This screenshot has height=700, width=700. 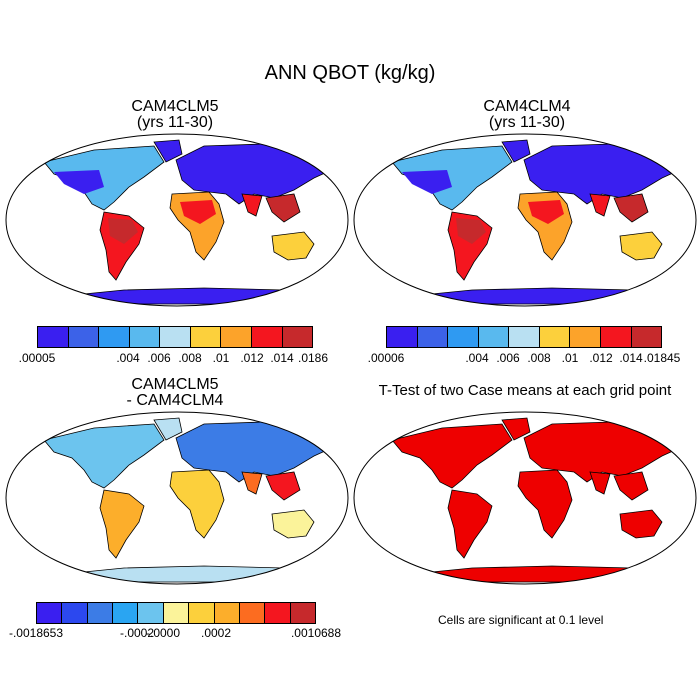 I want to click on panel3-title-line2: - CAM4CLM4, so click(x=175, y=400).